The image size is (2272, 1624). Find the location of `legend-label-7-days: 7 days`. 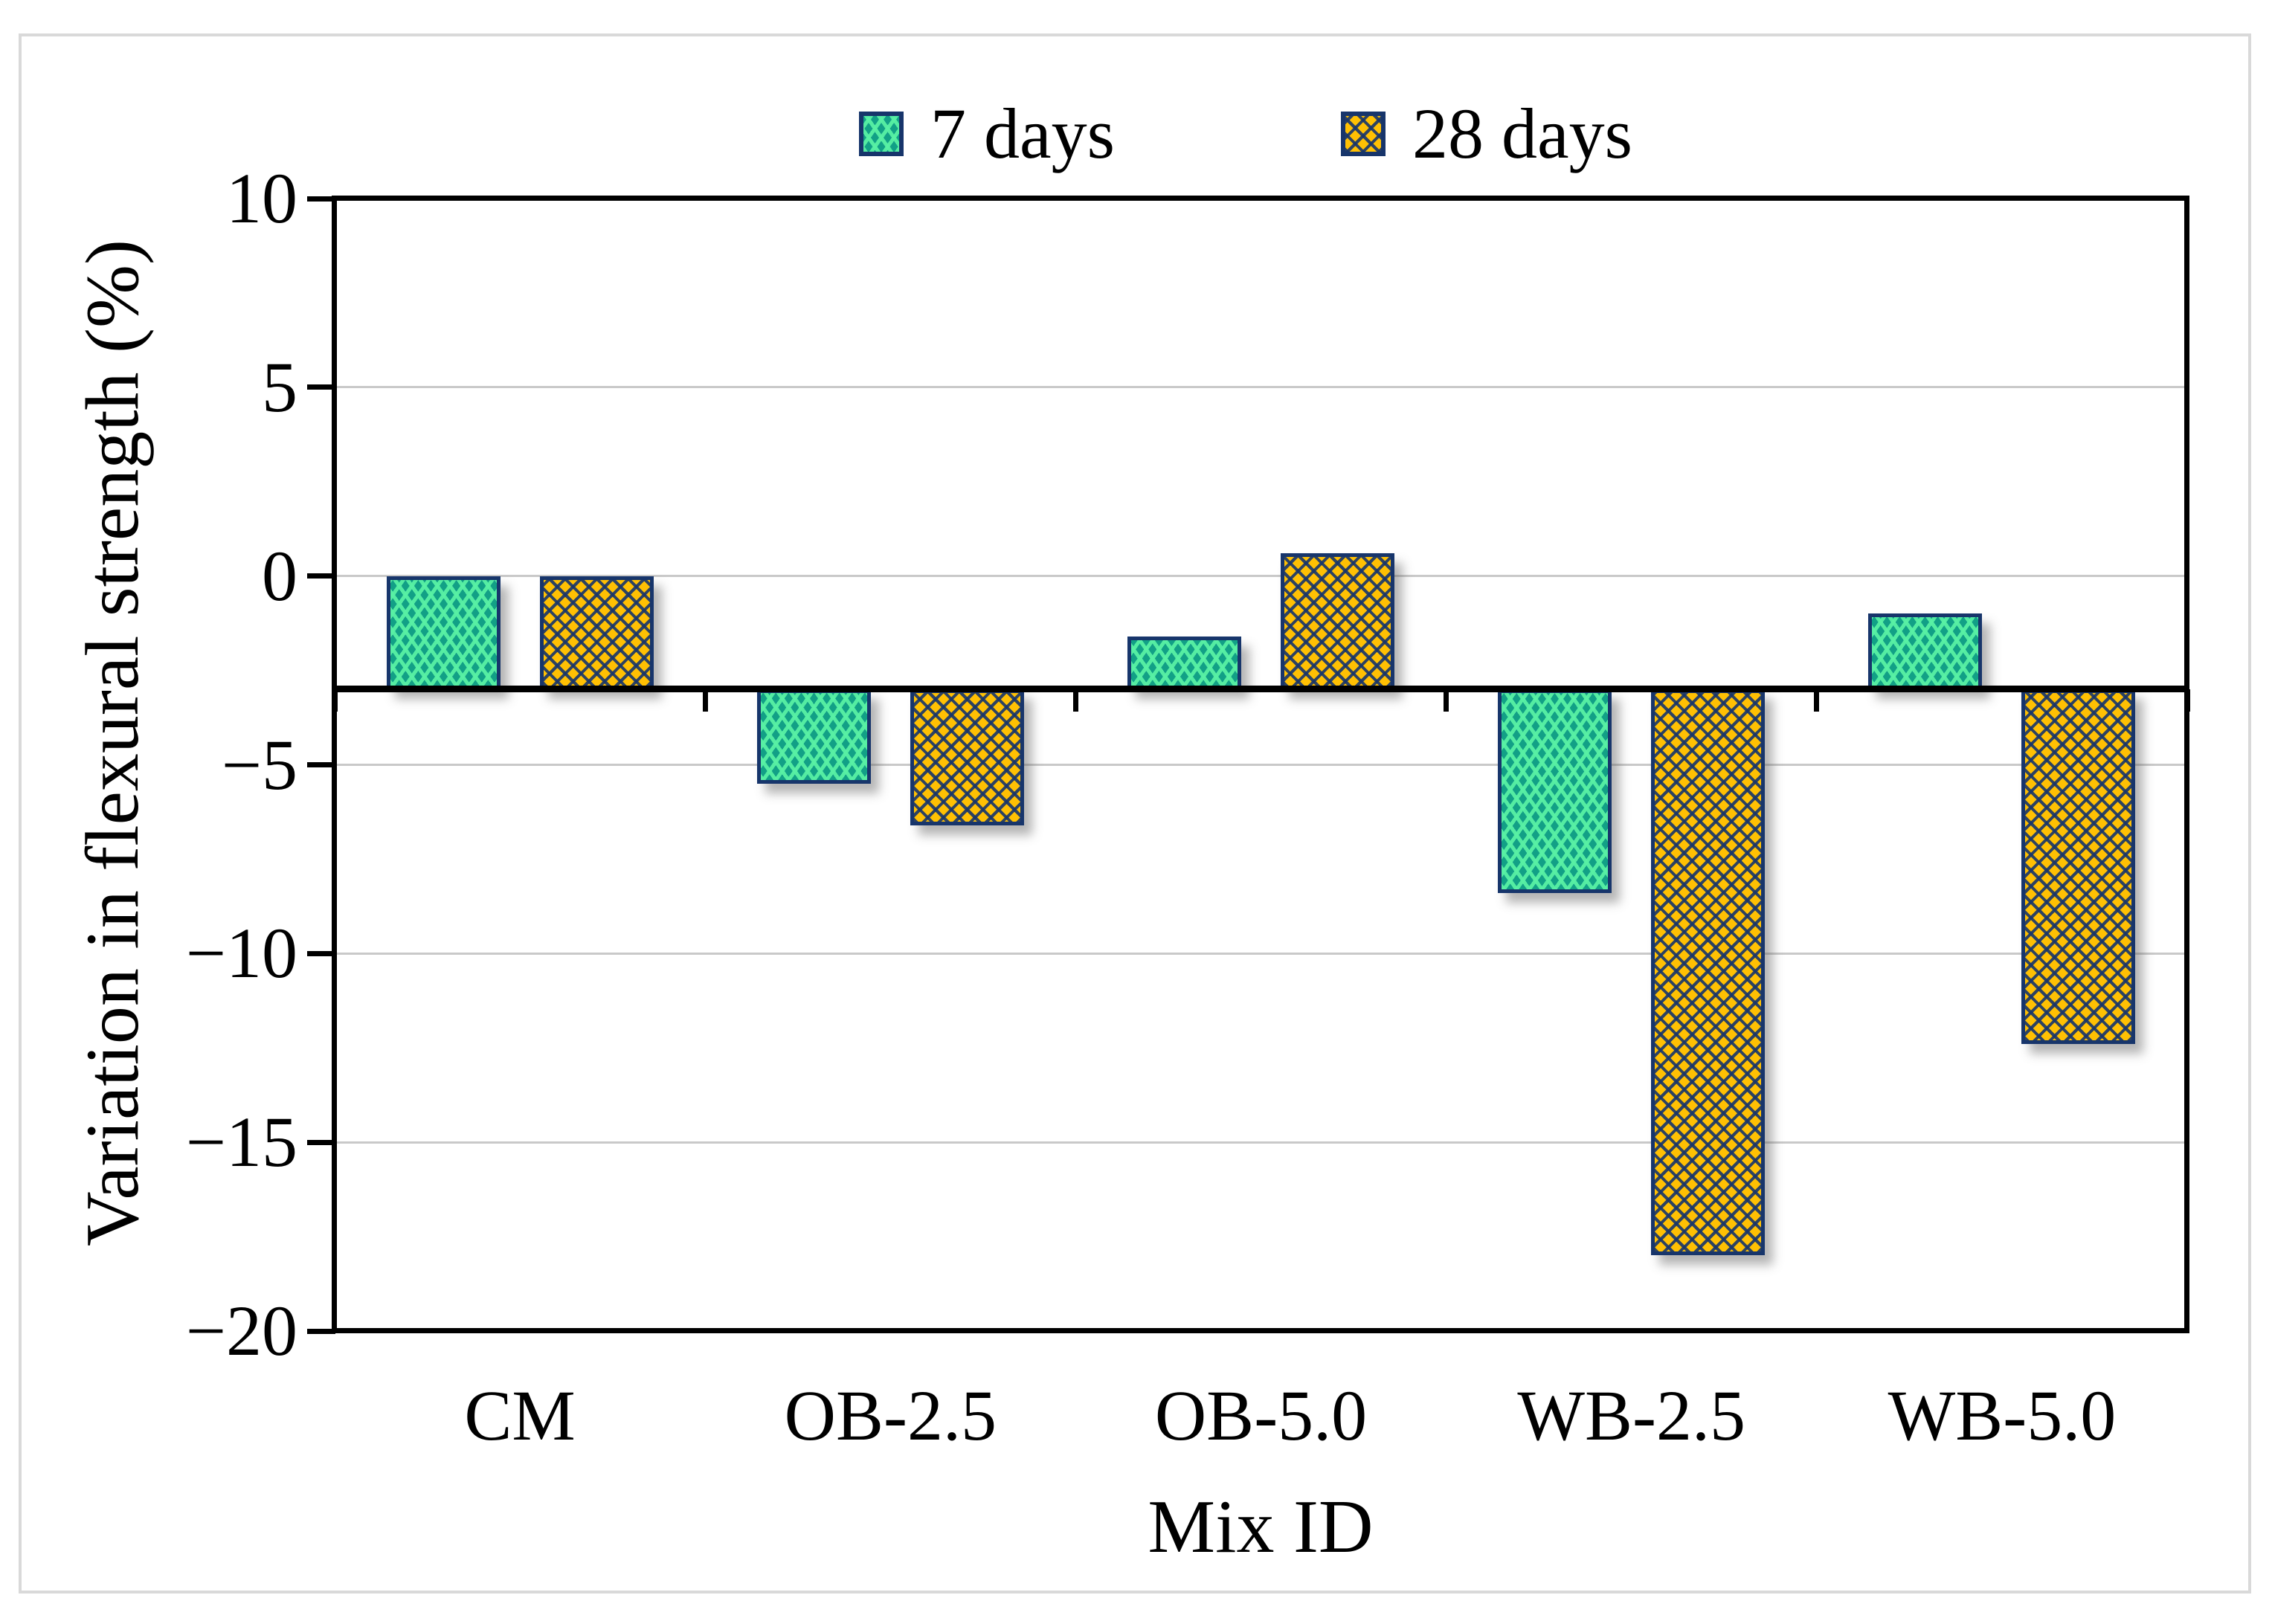

legend-label-7-days: 7 days is located at coordinates (1022, 133).